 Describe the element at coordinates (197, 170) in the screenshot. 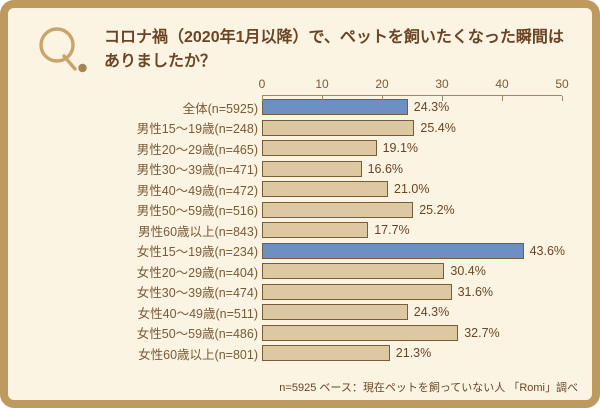

I see `category-label: 男性30～39歳(n=471)` at that location.